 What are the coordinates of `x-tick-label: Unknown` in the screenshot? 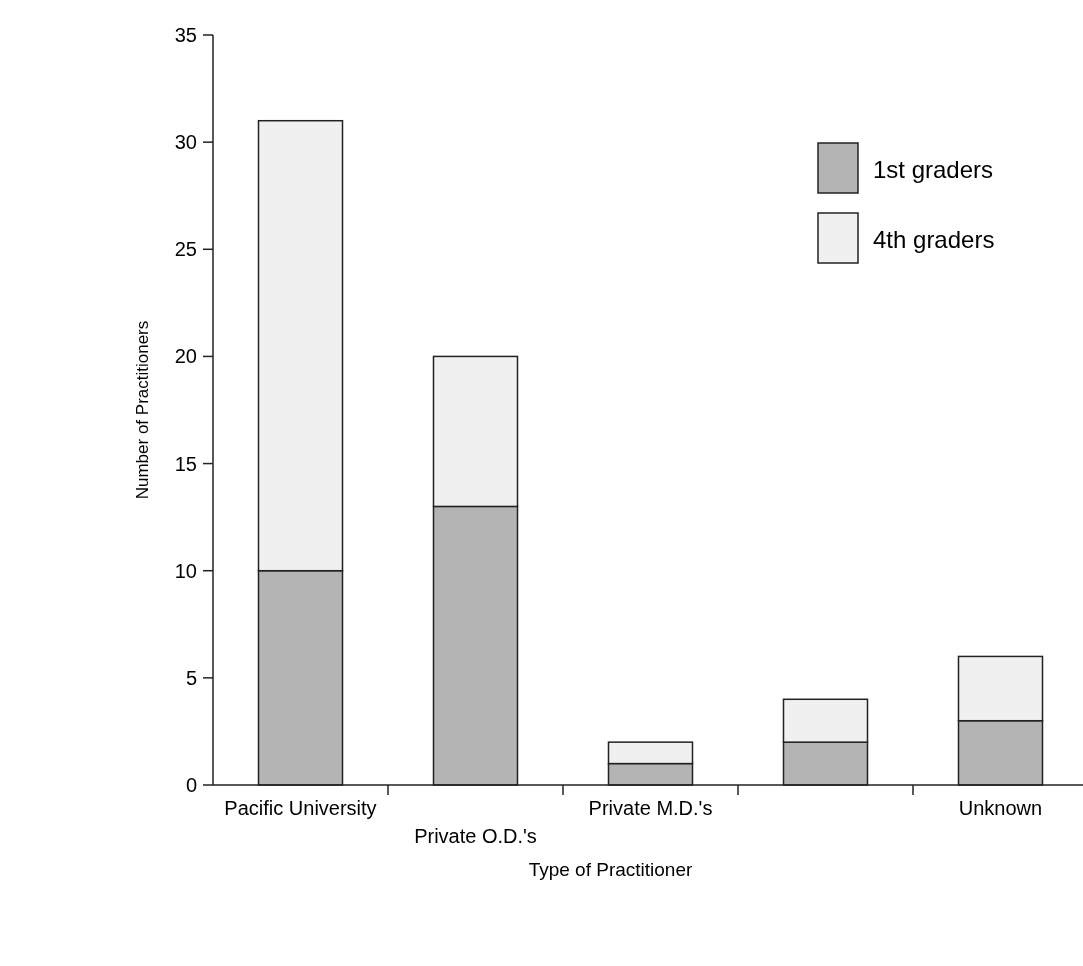 It's located at (1000, 808).